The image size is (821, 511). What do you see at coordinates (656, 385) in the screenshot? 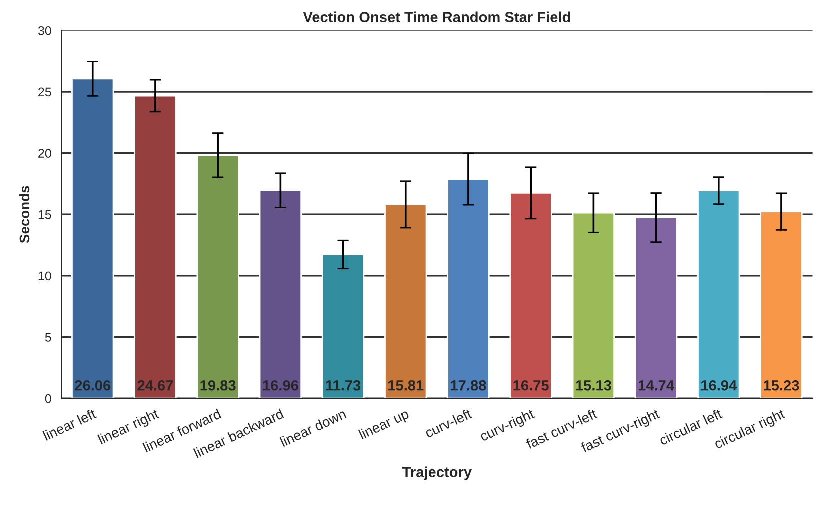
I see `data-label: 14.74` at bounding box center [656, 385].